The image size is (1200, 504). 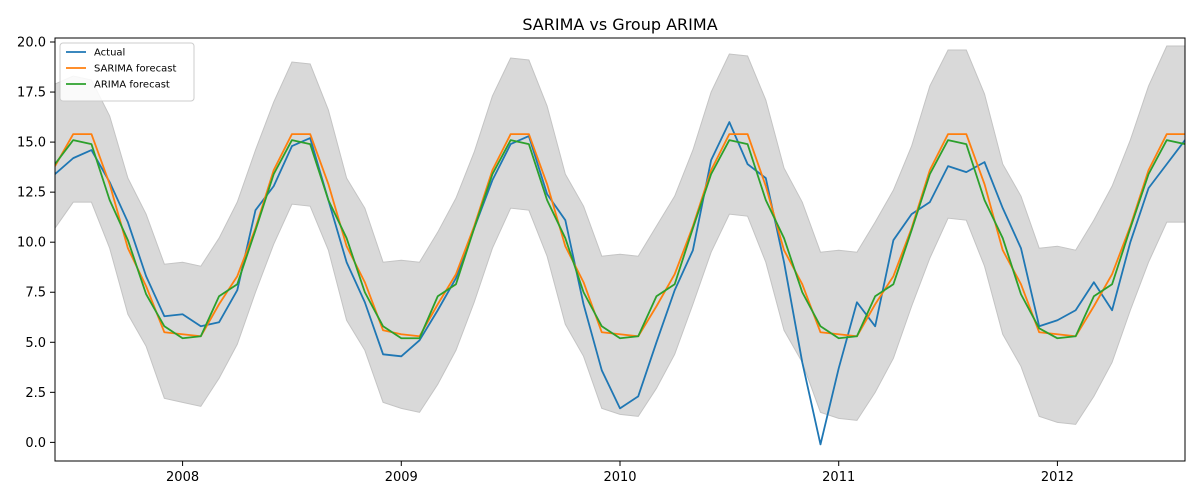 I want to click on y-tick-label: 5.0, so click(x=35, y=343).